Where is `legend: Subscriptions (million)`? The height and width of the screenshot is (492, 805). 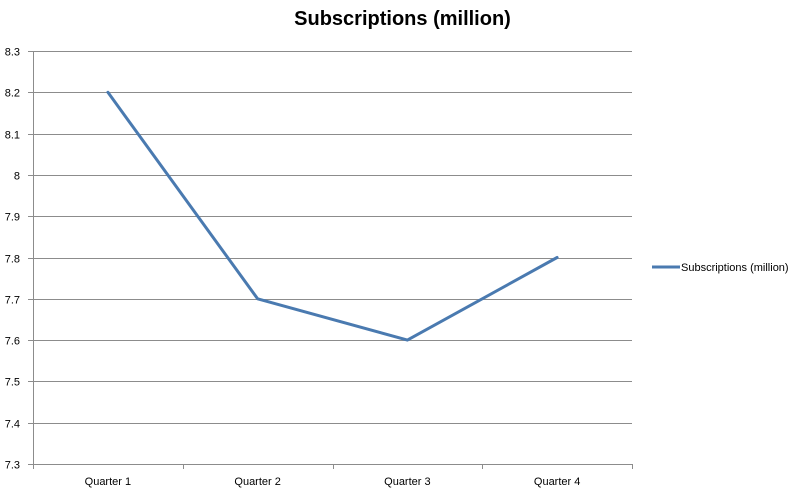
legend: Subscriptions (million) is located at coordinates (720, 268).